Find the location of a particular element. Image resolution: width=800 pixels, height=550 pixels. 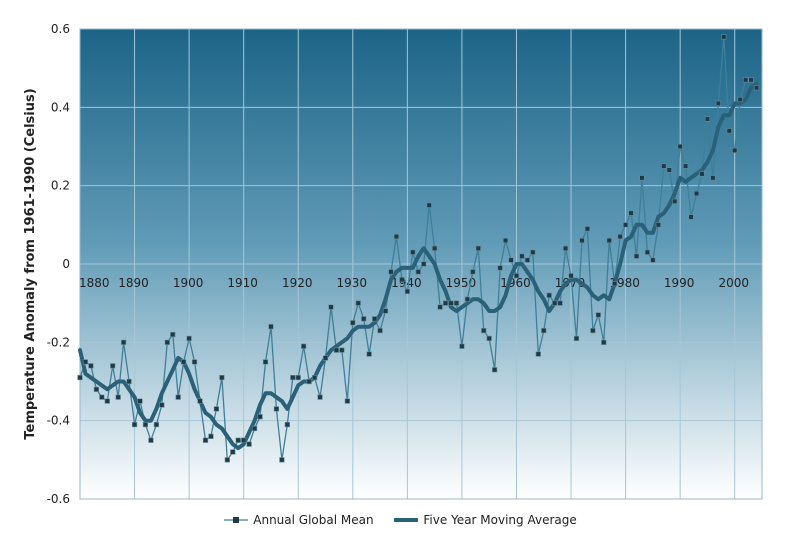

y-tick-label: 0.6 is located at coordinates (60, 29).